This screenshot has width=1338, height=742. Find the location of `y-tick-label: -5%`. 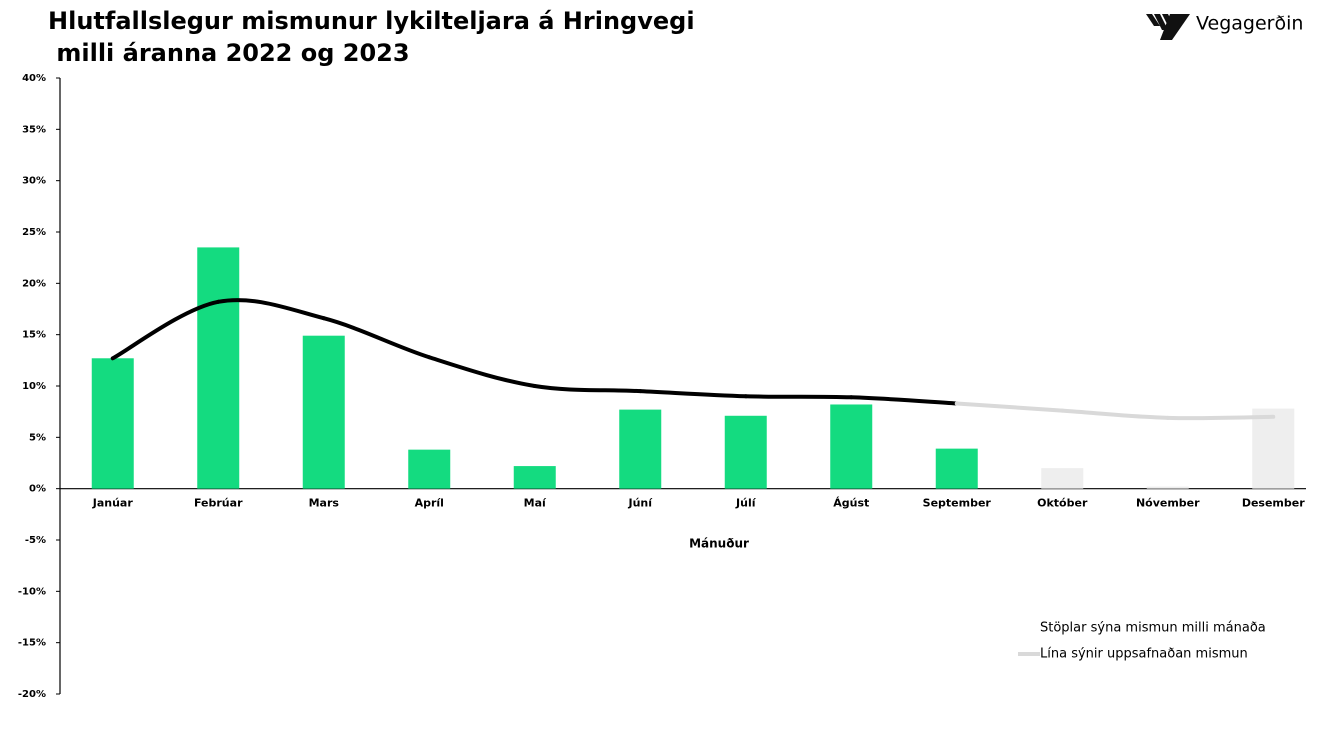

y-tick-label: -5% is located at coordinates (35, 540).